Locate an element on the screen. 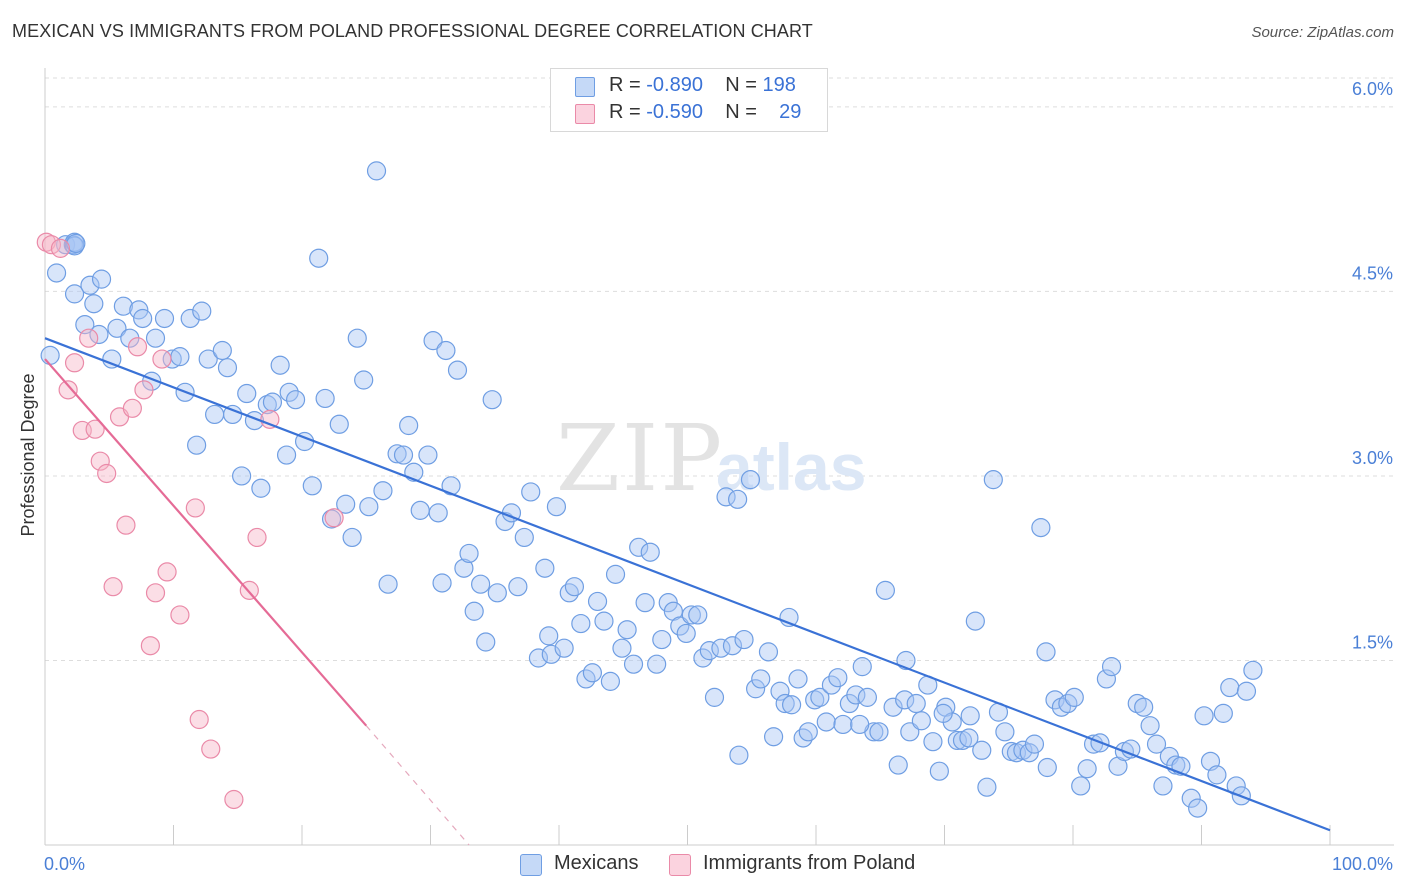 This screenshot has height=892, width=1406. y-tick-label: 6.0% is located at coordinates (1372, 89).